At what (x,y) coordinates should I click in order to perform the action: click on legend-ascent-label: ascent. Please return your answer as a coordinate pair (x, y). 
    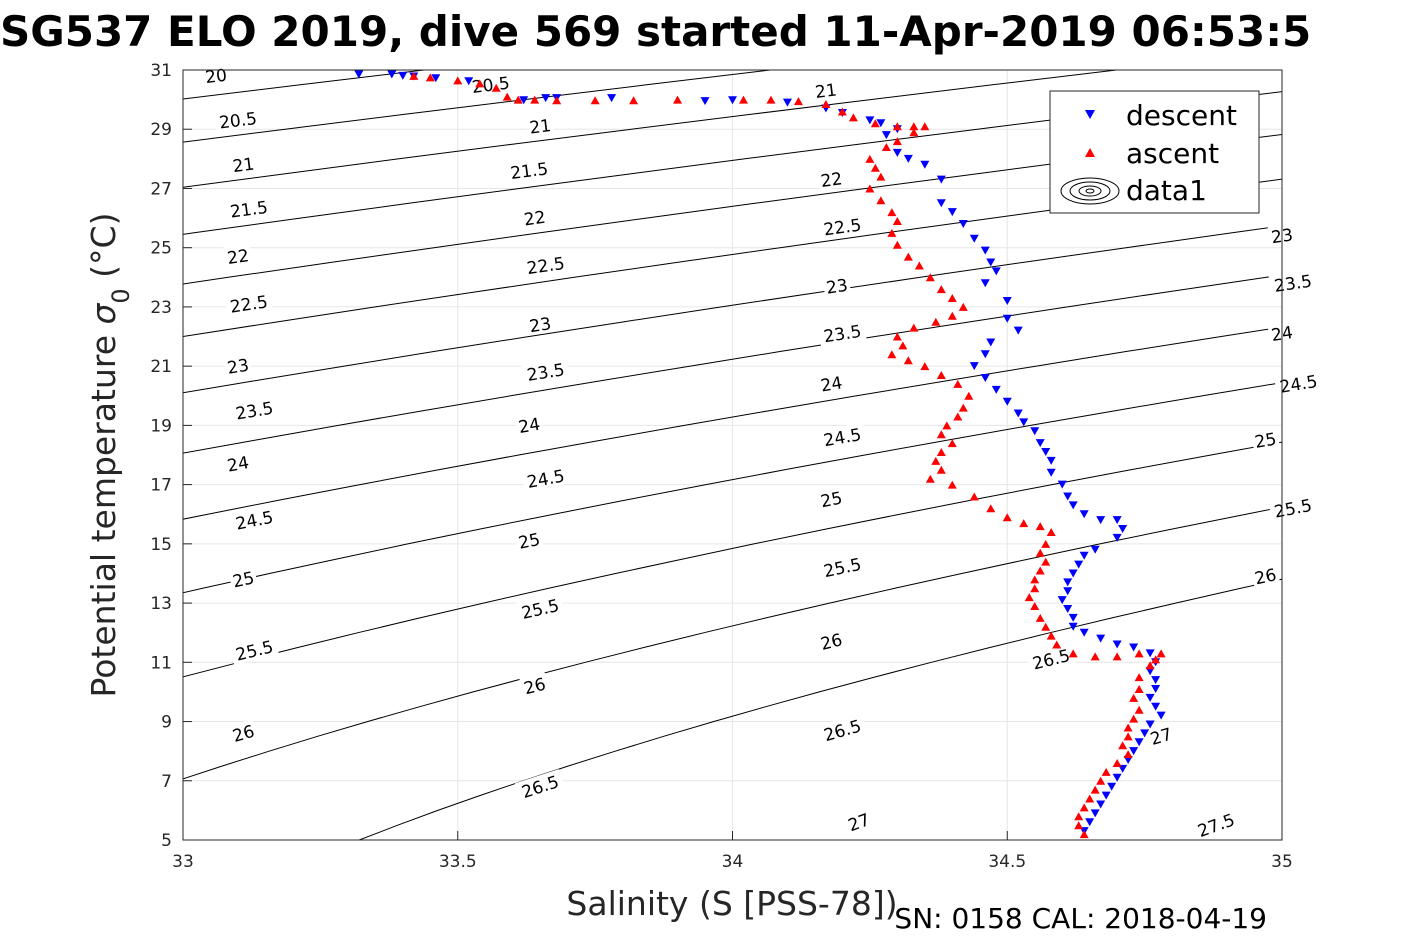
    Looking at the image, I should click on (1172, 153).